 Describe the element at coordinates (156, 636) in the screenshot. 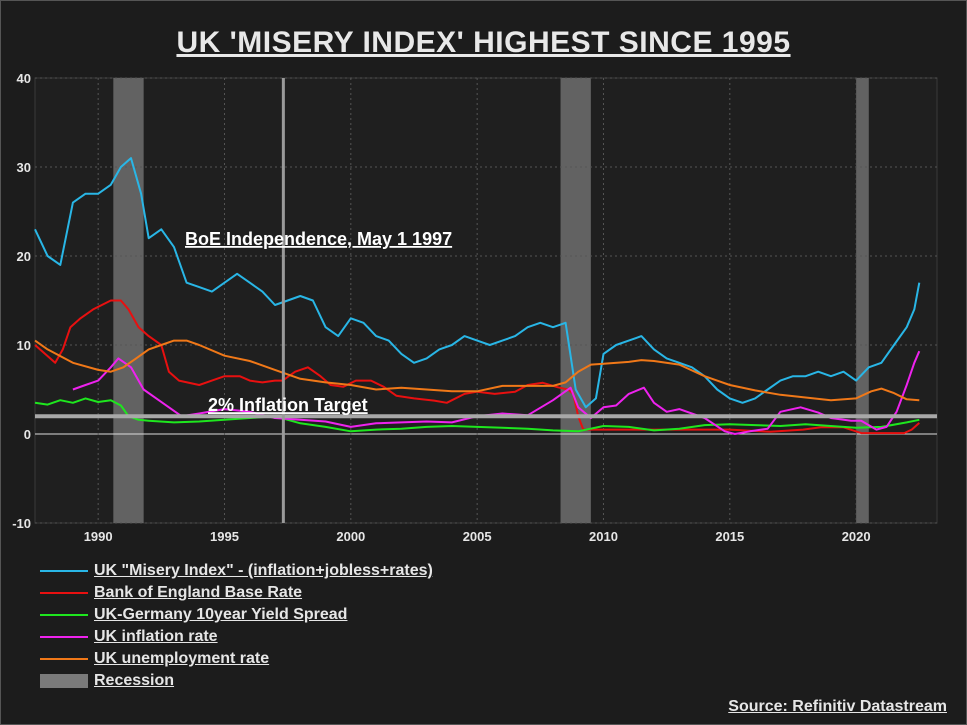

I see `legend-label: UK inflation rate` at that location.